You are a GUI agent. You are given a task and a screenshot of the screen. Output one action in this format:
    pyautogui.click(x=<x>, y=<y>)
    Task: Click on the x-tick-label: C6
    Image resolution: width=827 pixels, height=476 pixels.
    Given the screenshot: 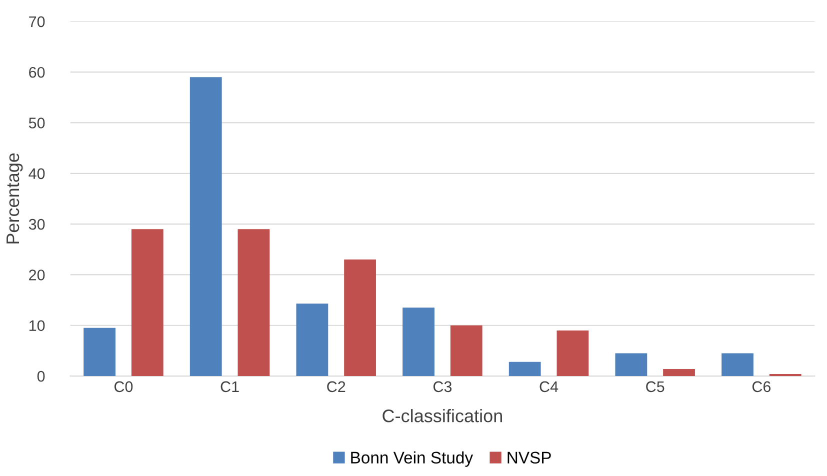 What is the action you would take?
    pyautogui.click(x=761, y=386)
    